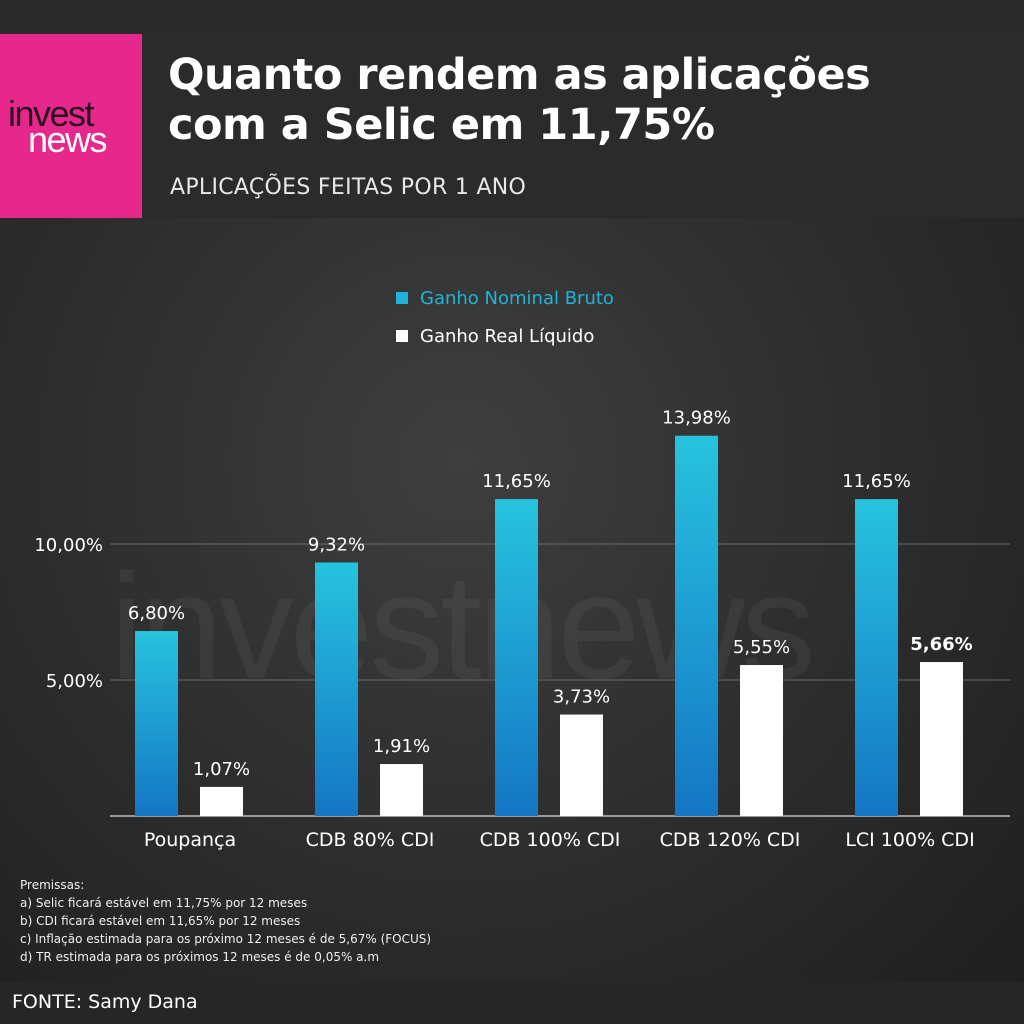  I want to click on legend-label-real: Ganho Real Líquido, so click(507, 336).